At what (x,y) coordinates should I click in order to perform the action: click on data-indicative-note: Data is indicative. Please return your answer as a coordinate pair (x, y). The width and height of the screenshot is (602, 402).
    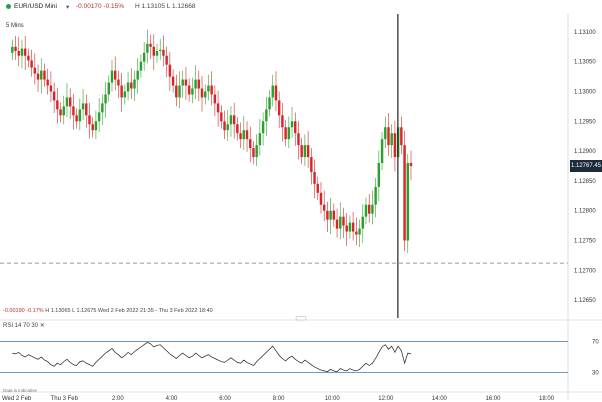
    Looking at the image, I should click on (20, 390).